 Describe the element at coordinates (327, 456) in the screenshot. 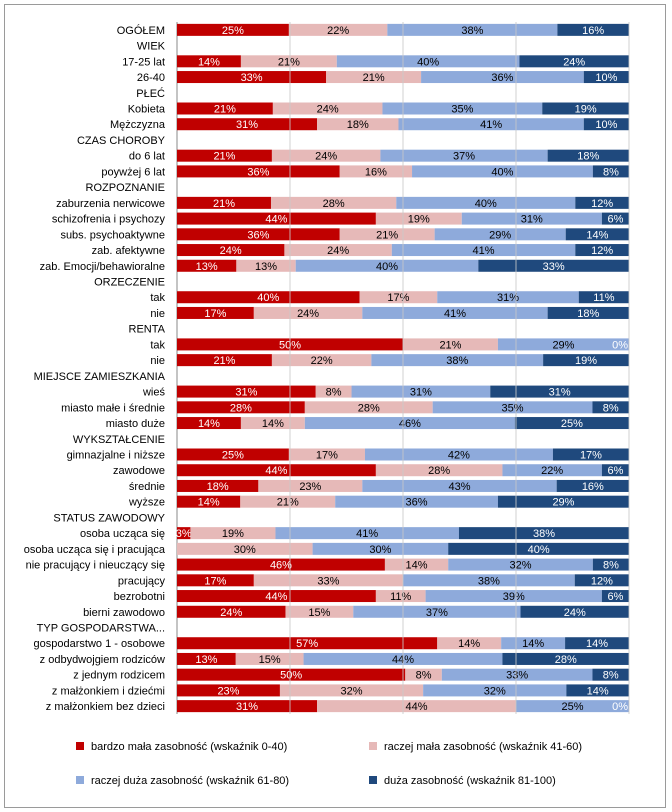

I see `data-label: 17%` at that location.